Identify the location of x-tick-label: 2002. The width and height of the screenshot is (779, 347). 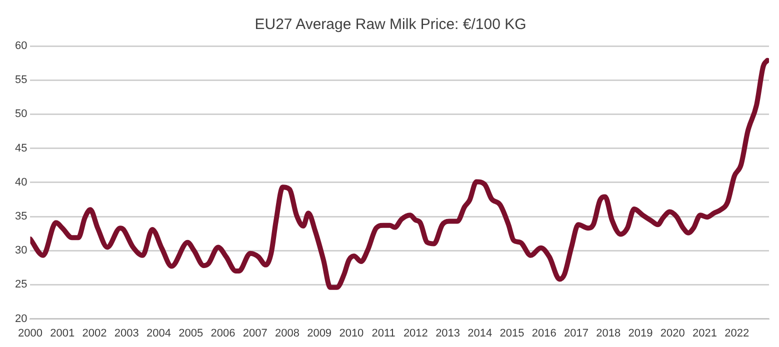
(94, 333).